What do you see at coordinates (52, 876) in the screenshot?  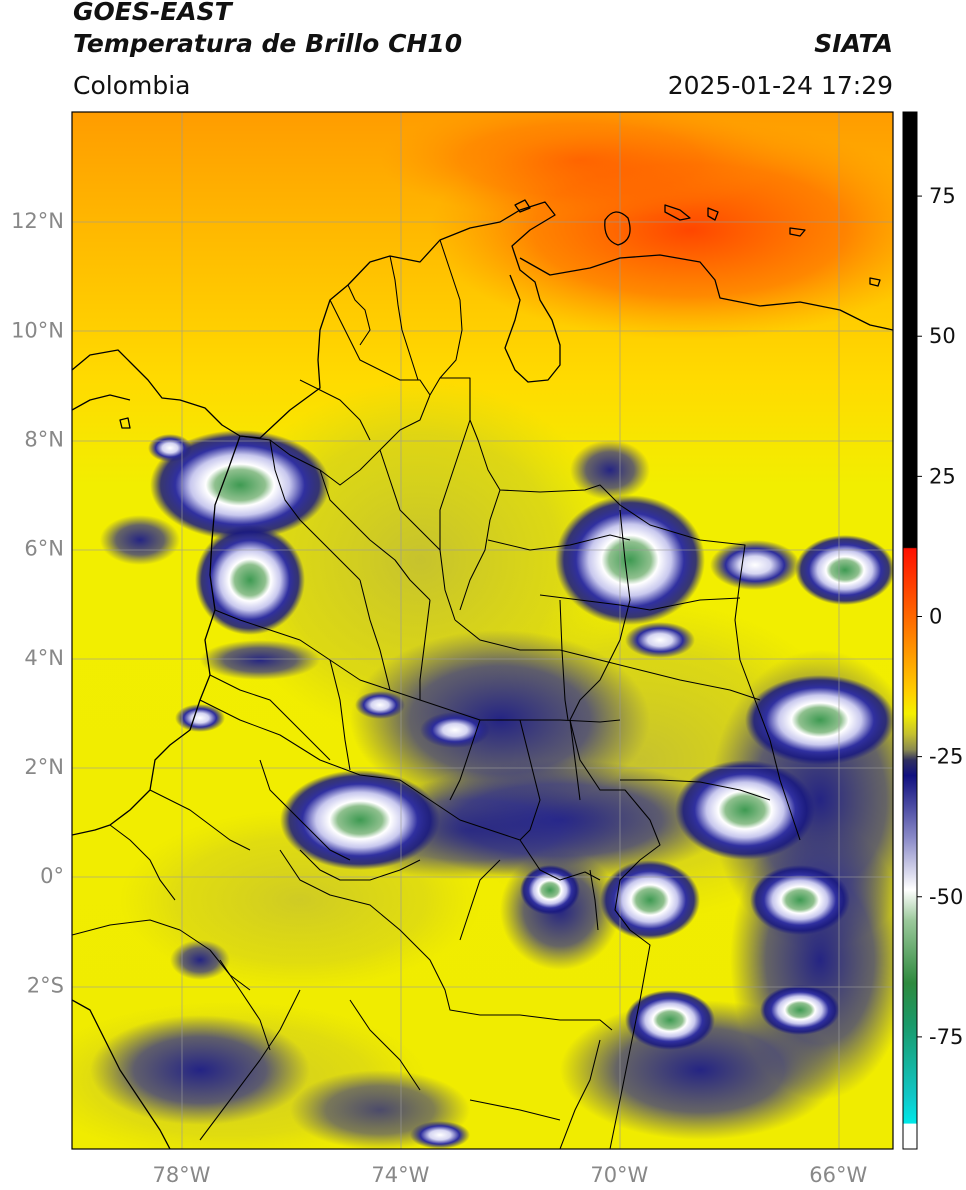 I see `lat-tick-label: 0°` at bounding box center [52, 876].